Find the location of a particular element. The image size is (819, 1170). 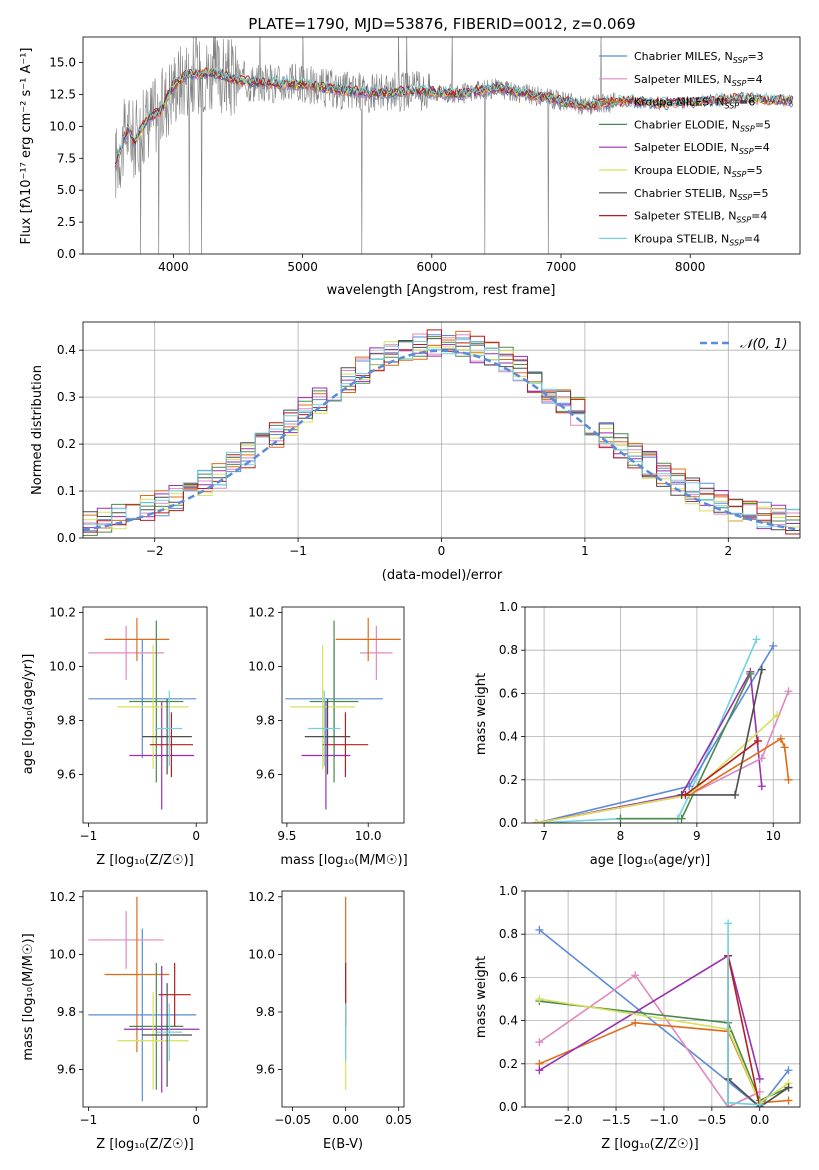

agemass-xlabel: mass [log₁₀(M/M☉)] is located at coordinates (343, 860).